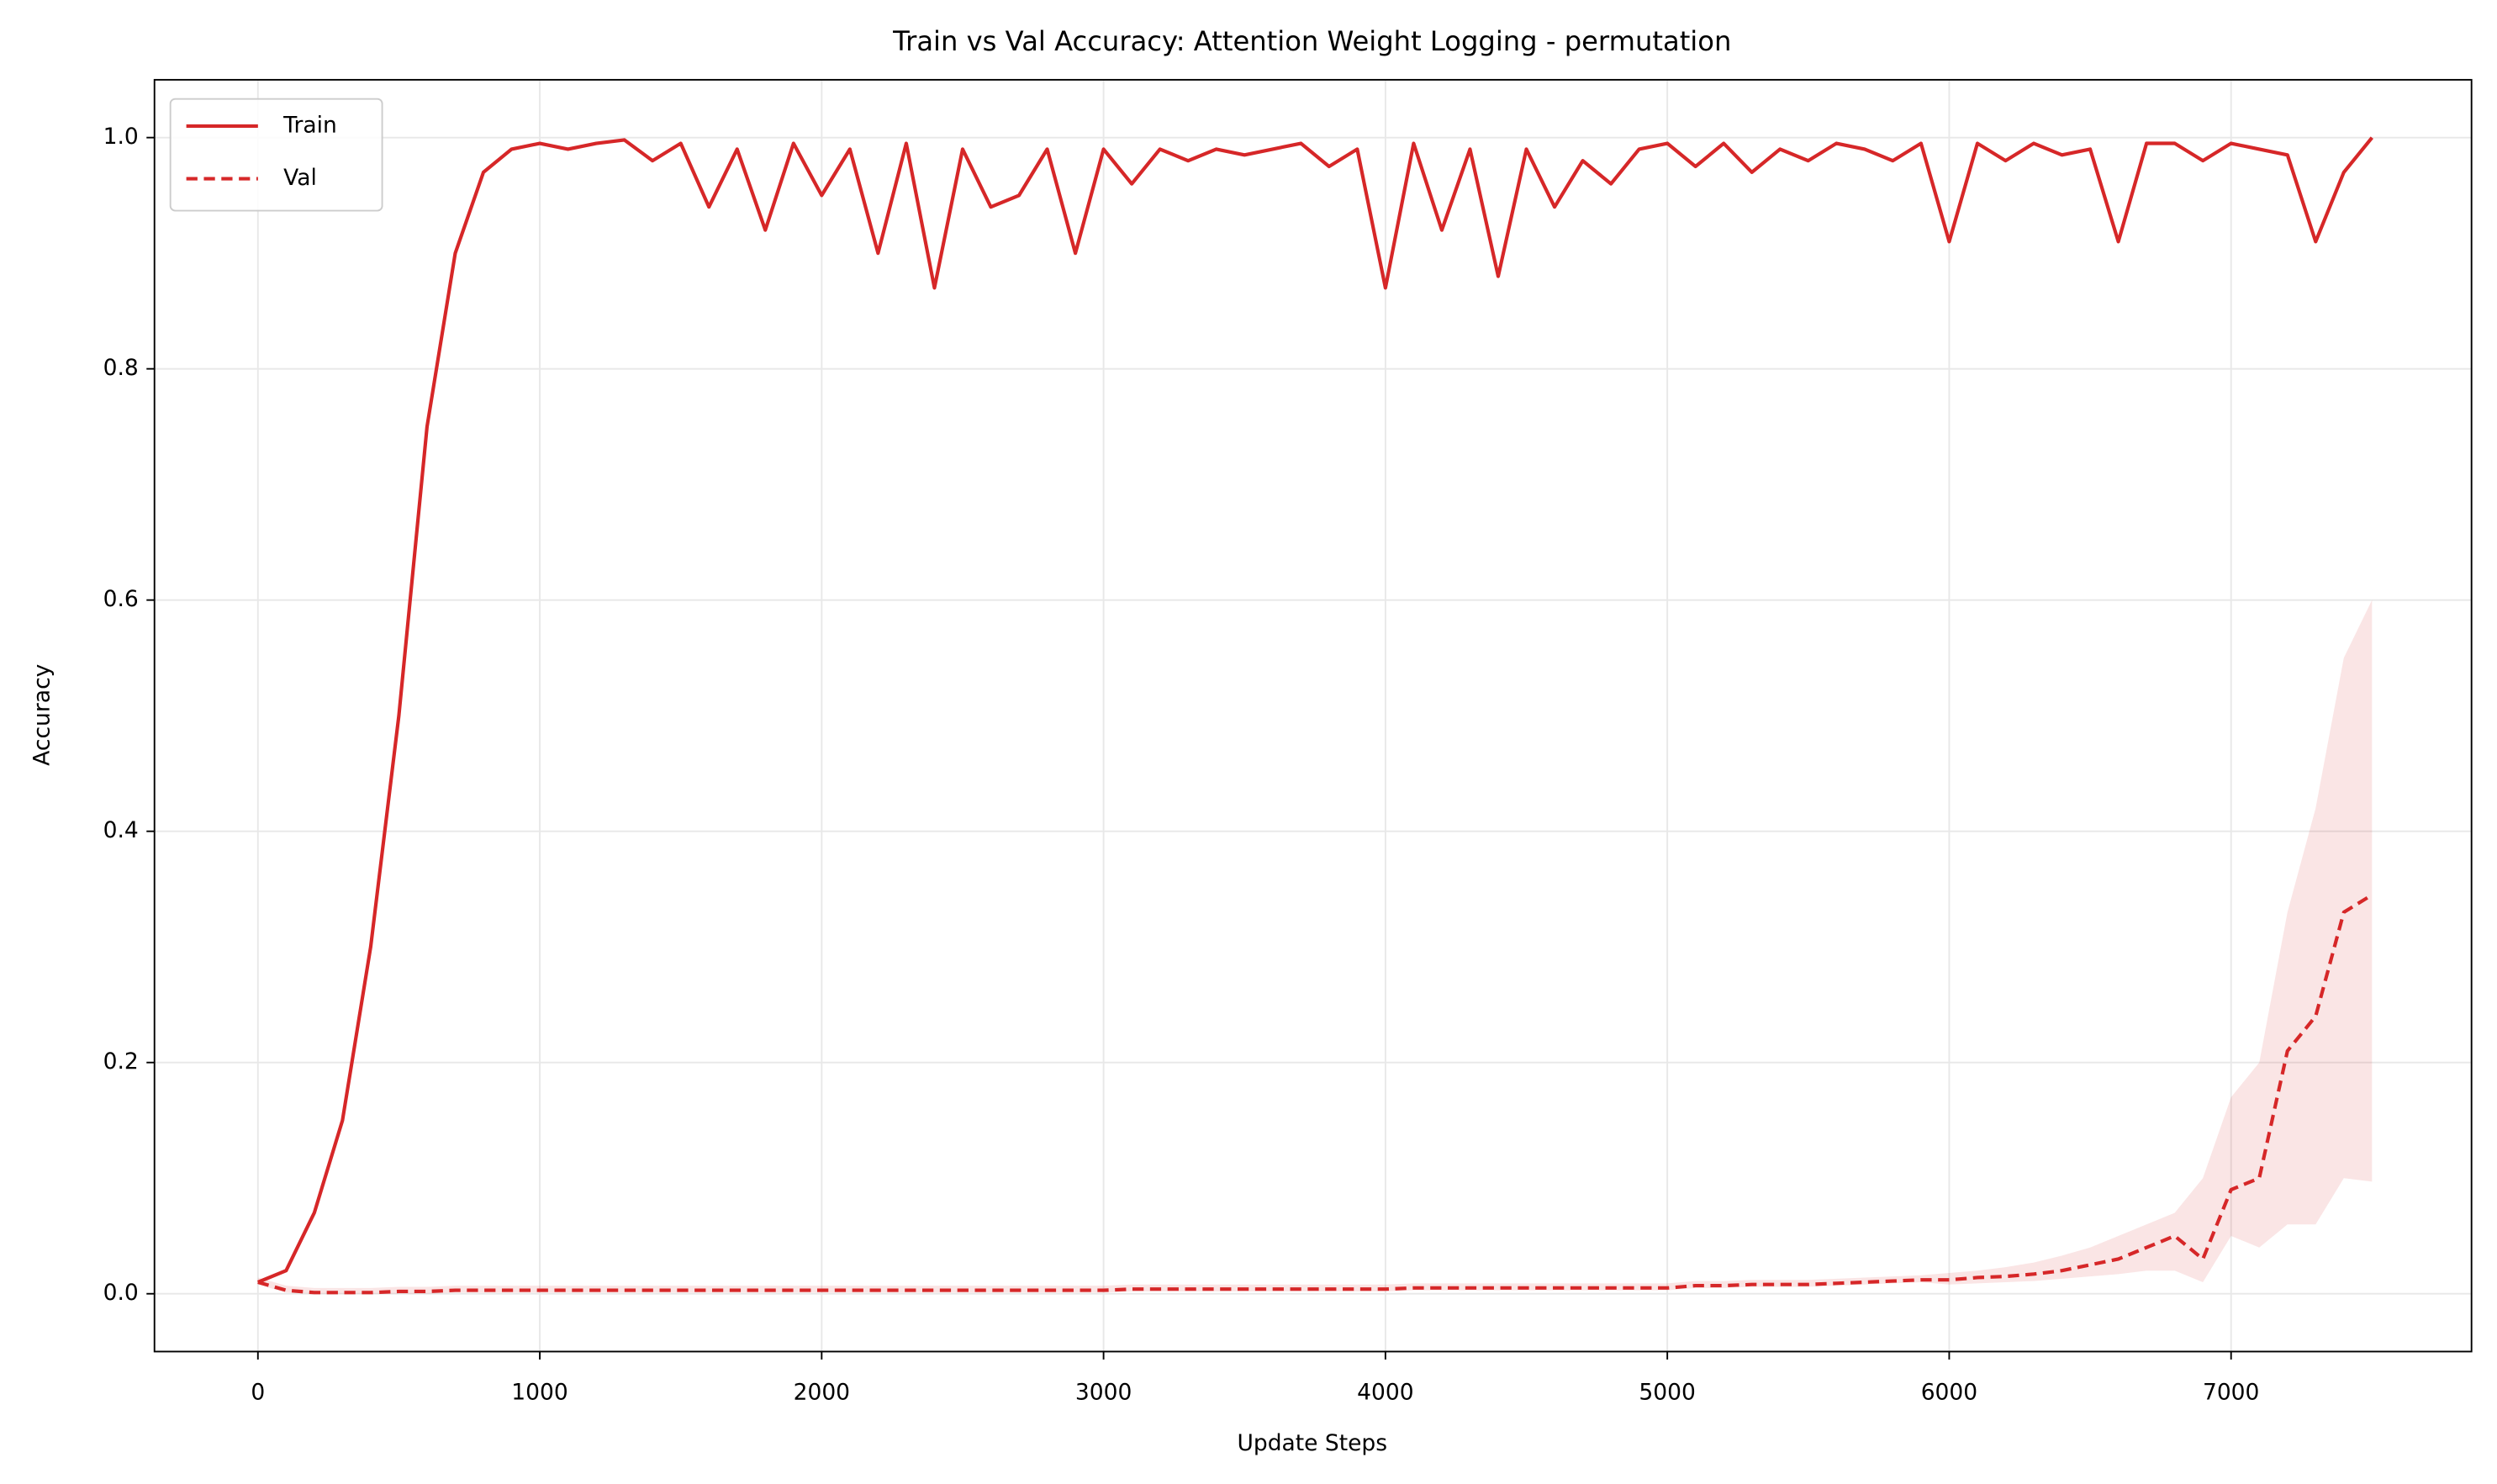 Image resolution: width=2497 pixels, height=1484 pixels. I want to click on x-tick-label: 2000, so click(822, 1392).